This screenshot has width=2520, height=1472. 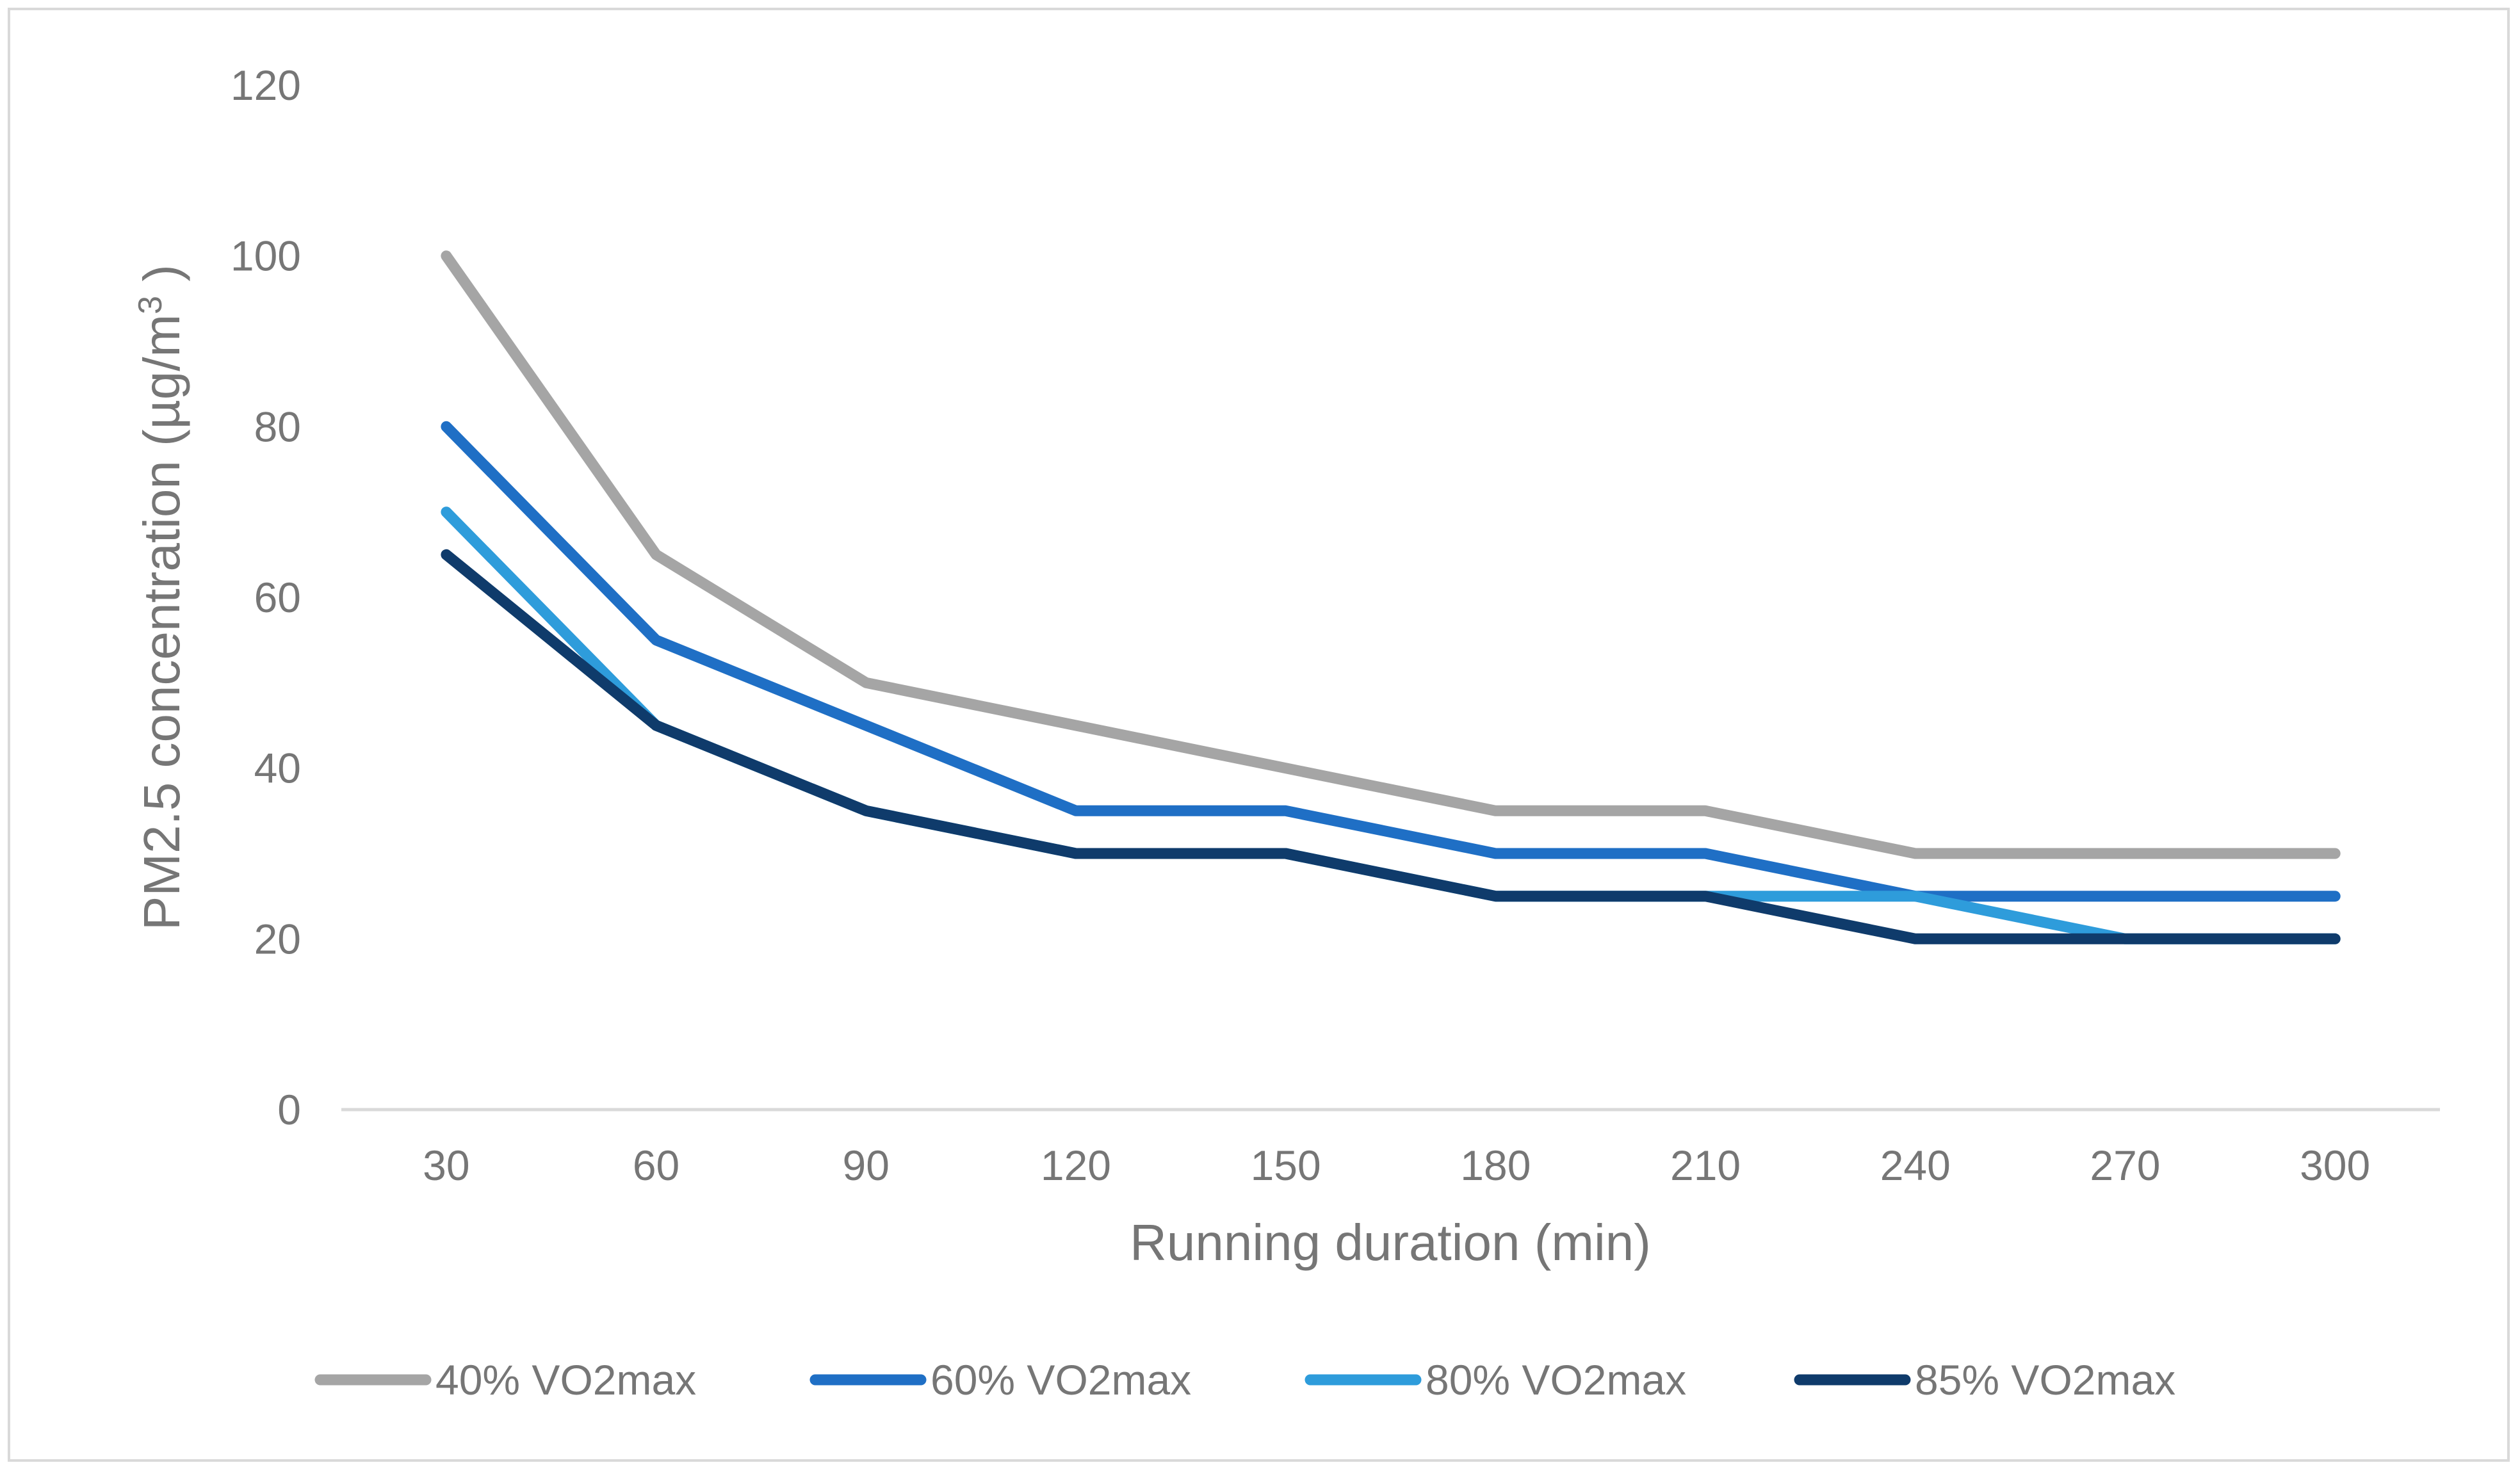 I want to click on y-tick-label: 120, so click(x=266, y=85).